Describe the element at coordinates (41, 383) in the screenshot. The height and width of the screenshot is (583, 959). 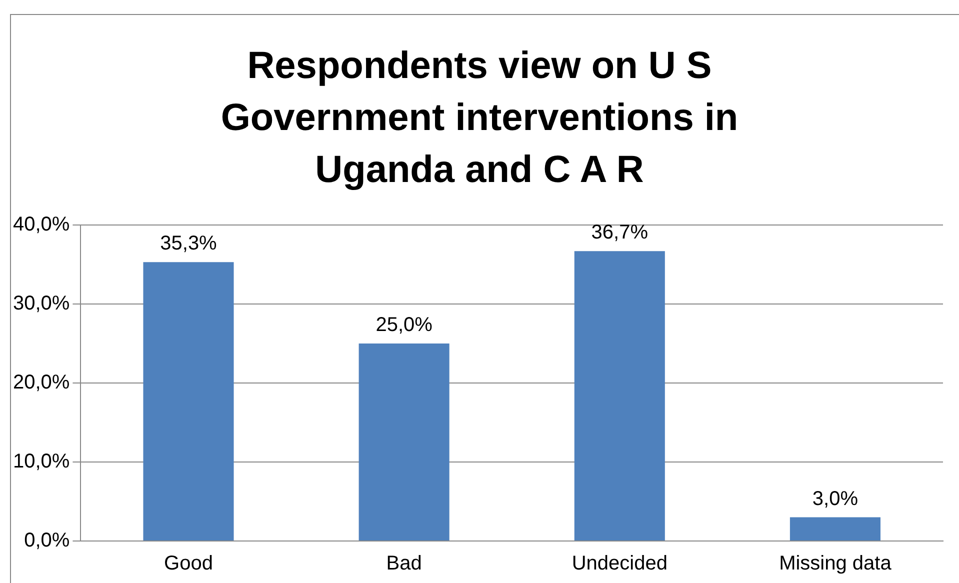
I see `y-tick-label: 20,0%` at that location.